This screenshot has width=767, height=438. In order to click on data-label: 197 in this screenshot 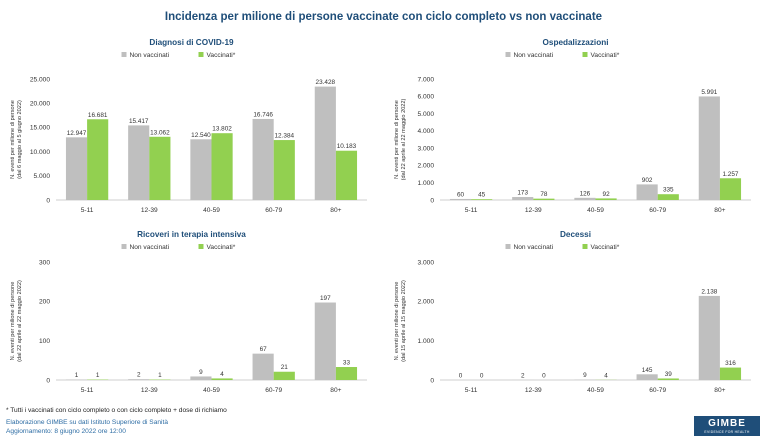, I will do `click(325, 298)`.